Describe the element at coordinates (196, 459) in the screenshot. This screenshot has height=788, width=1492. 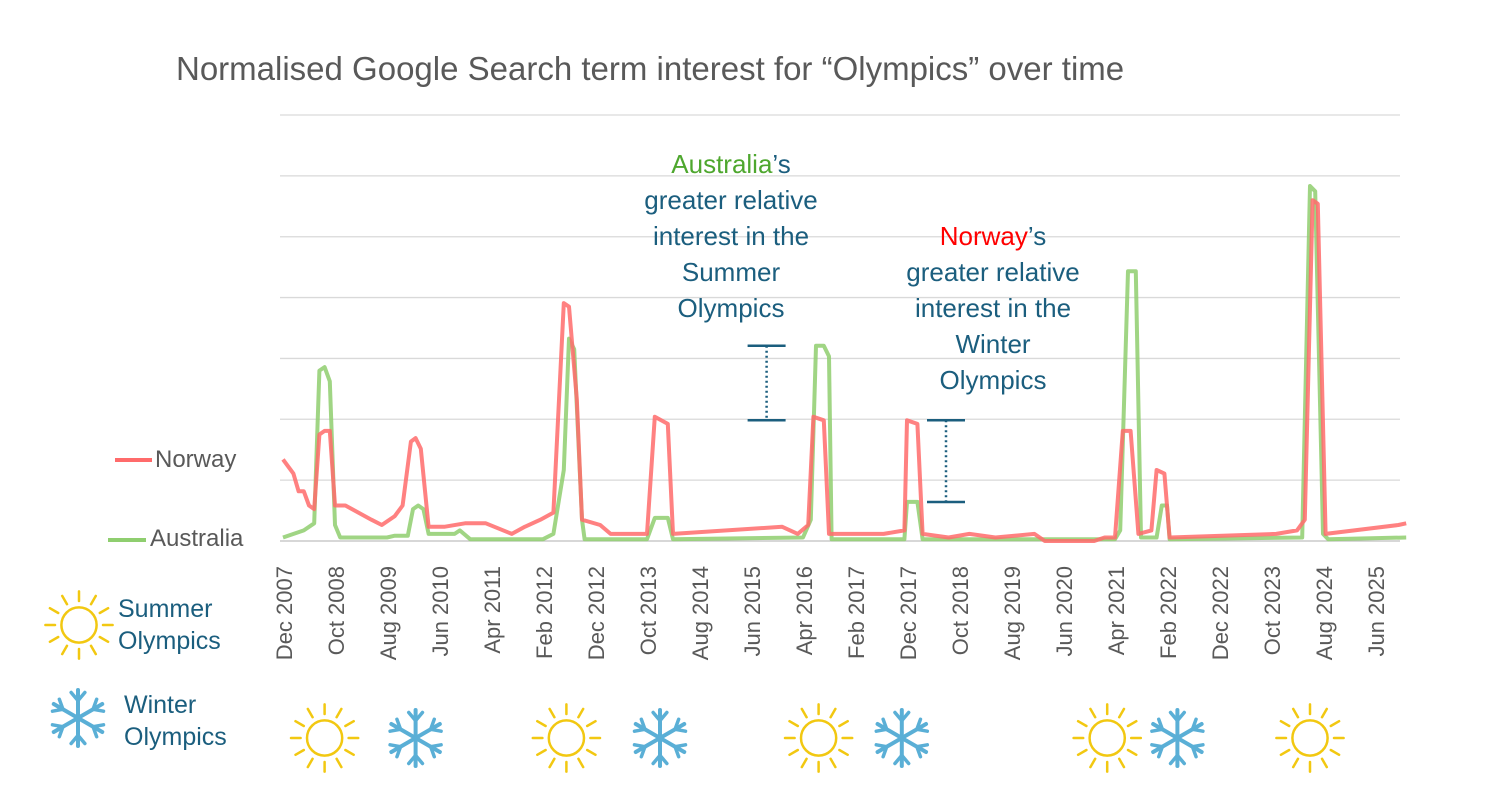
I see `series-label-norway: Norway` at that location.